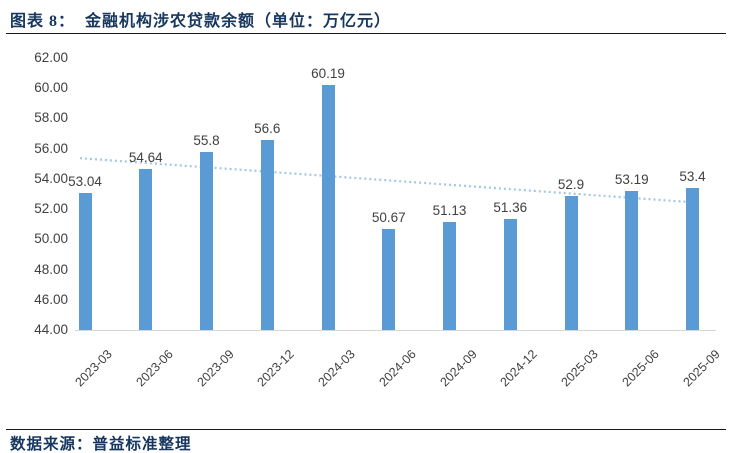 This screenshot has height=453, width=731. What do you see at coordinates (366, 33) in the screenshot?
I see `header-divider` at bounding box center [366, 33].